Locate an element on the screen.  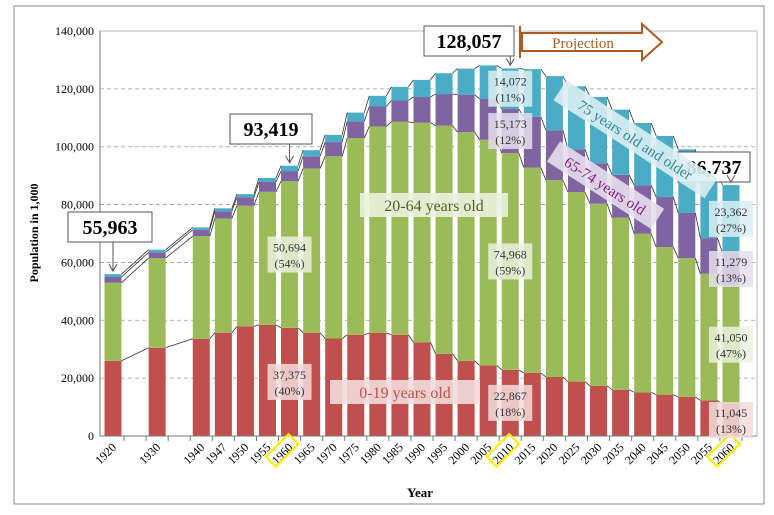
total-callout-value: 128,057 is located at coordinates (469, 42).